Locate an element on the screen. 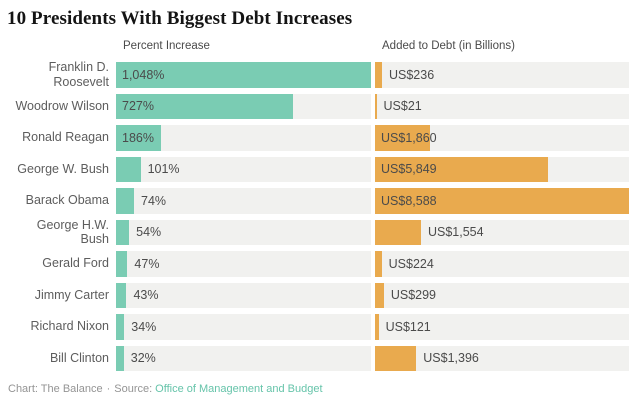 This screenshot has height=401, width=643. percent-value-label: 1,048% is located at coordinates (143, 74).